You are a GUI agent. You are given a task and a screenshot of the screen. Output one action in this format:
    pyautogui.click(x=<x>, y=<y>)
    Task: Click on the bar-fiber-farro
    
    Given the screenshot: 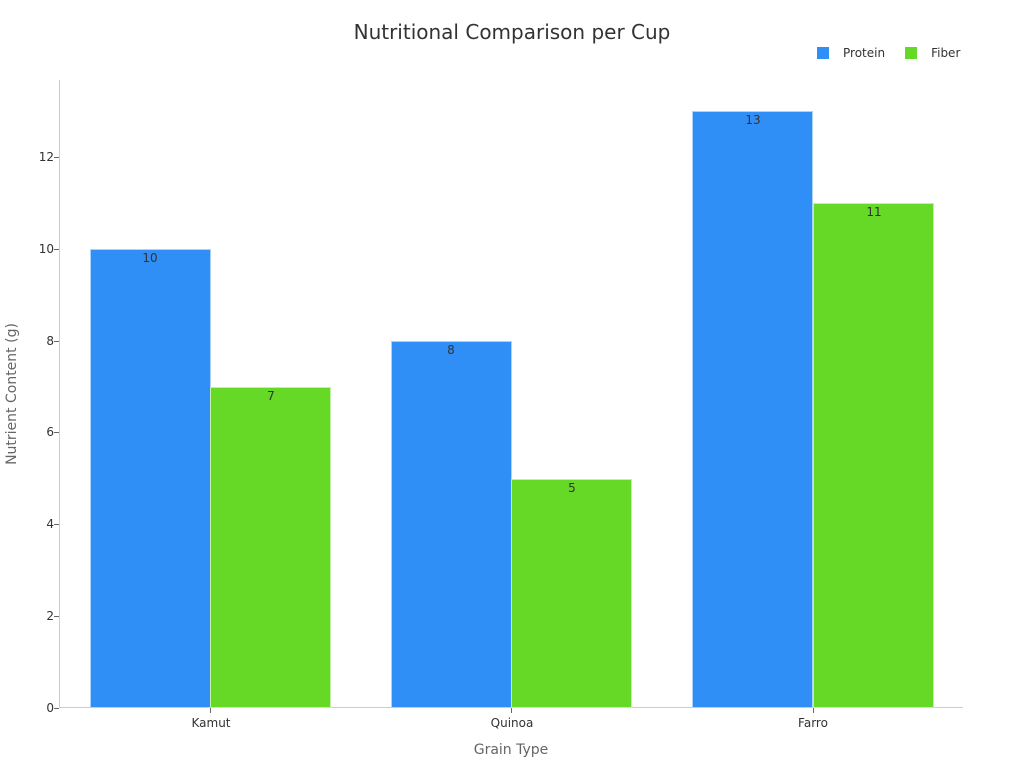 What is the action you would take?
    pyautogui.click(x=873, y=455)
    